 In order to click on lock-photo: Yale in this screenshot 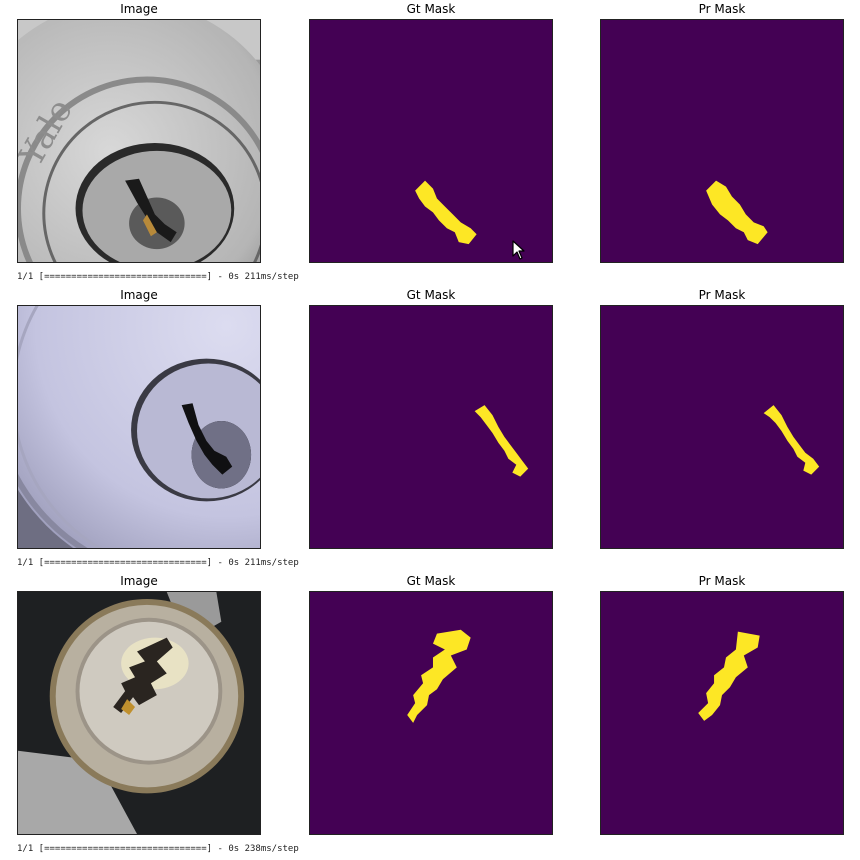, I will do `click(139, 141)`.